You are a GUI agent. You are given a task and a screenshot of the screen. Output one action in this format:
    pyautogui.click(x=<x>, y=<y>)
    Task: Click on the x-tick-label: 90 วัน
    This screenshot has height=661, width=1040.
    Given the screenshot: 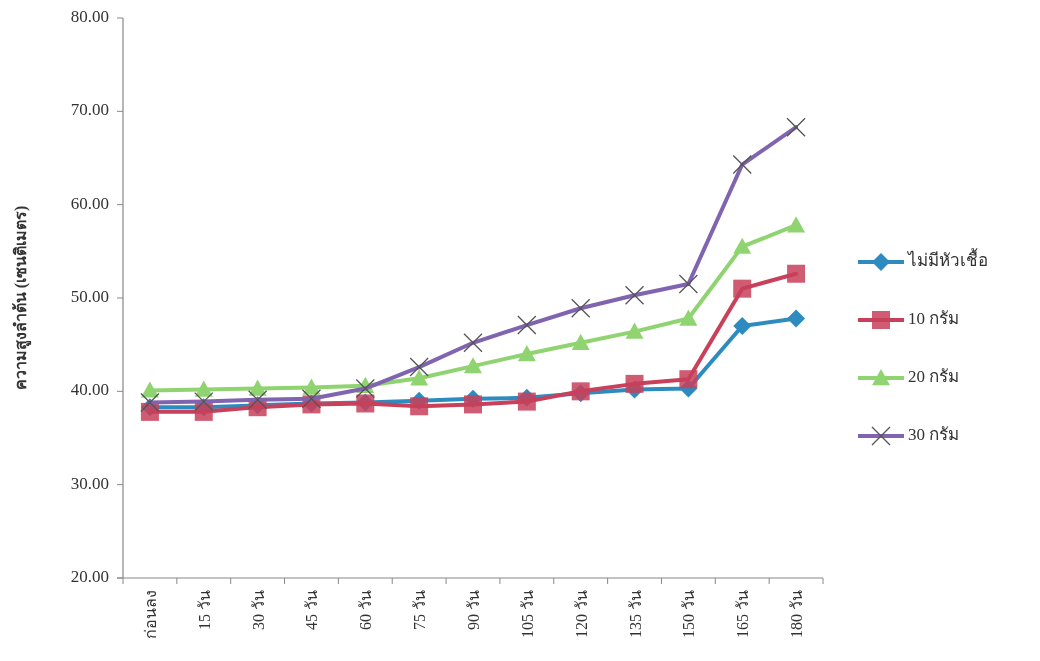 What is the action you would take?
    pyautogui.click(x=473, y=610)
    